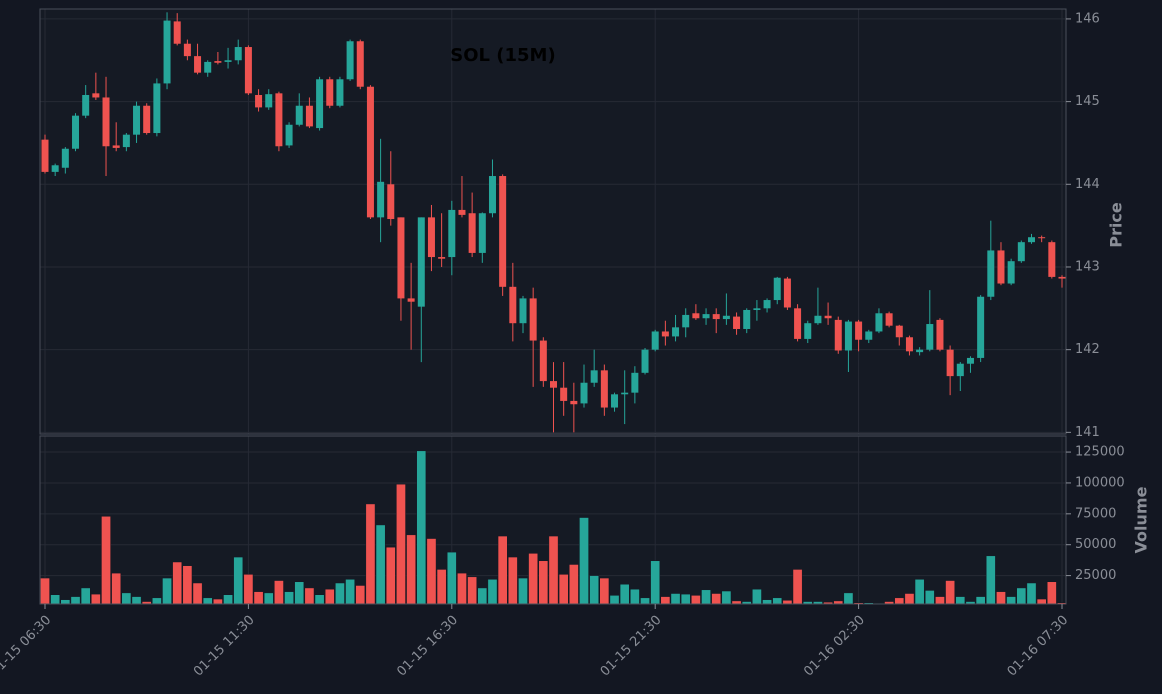  Describe the element at coordinates (1095, 575) in the screenshot. I see `volume-tick-label: 25000` at that location.